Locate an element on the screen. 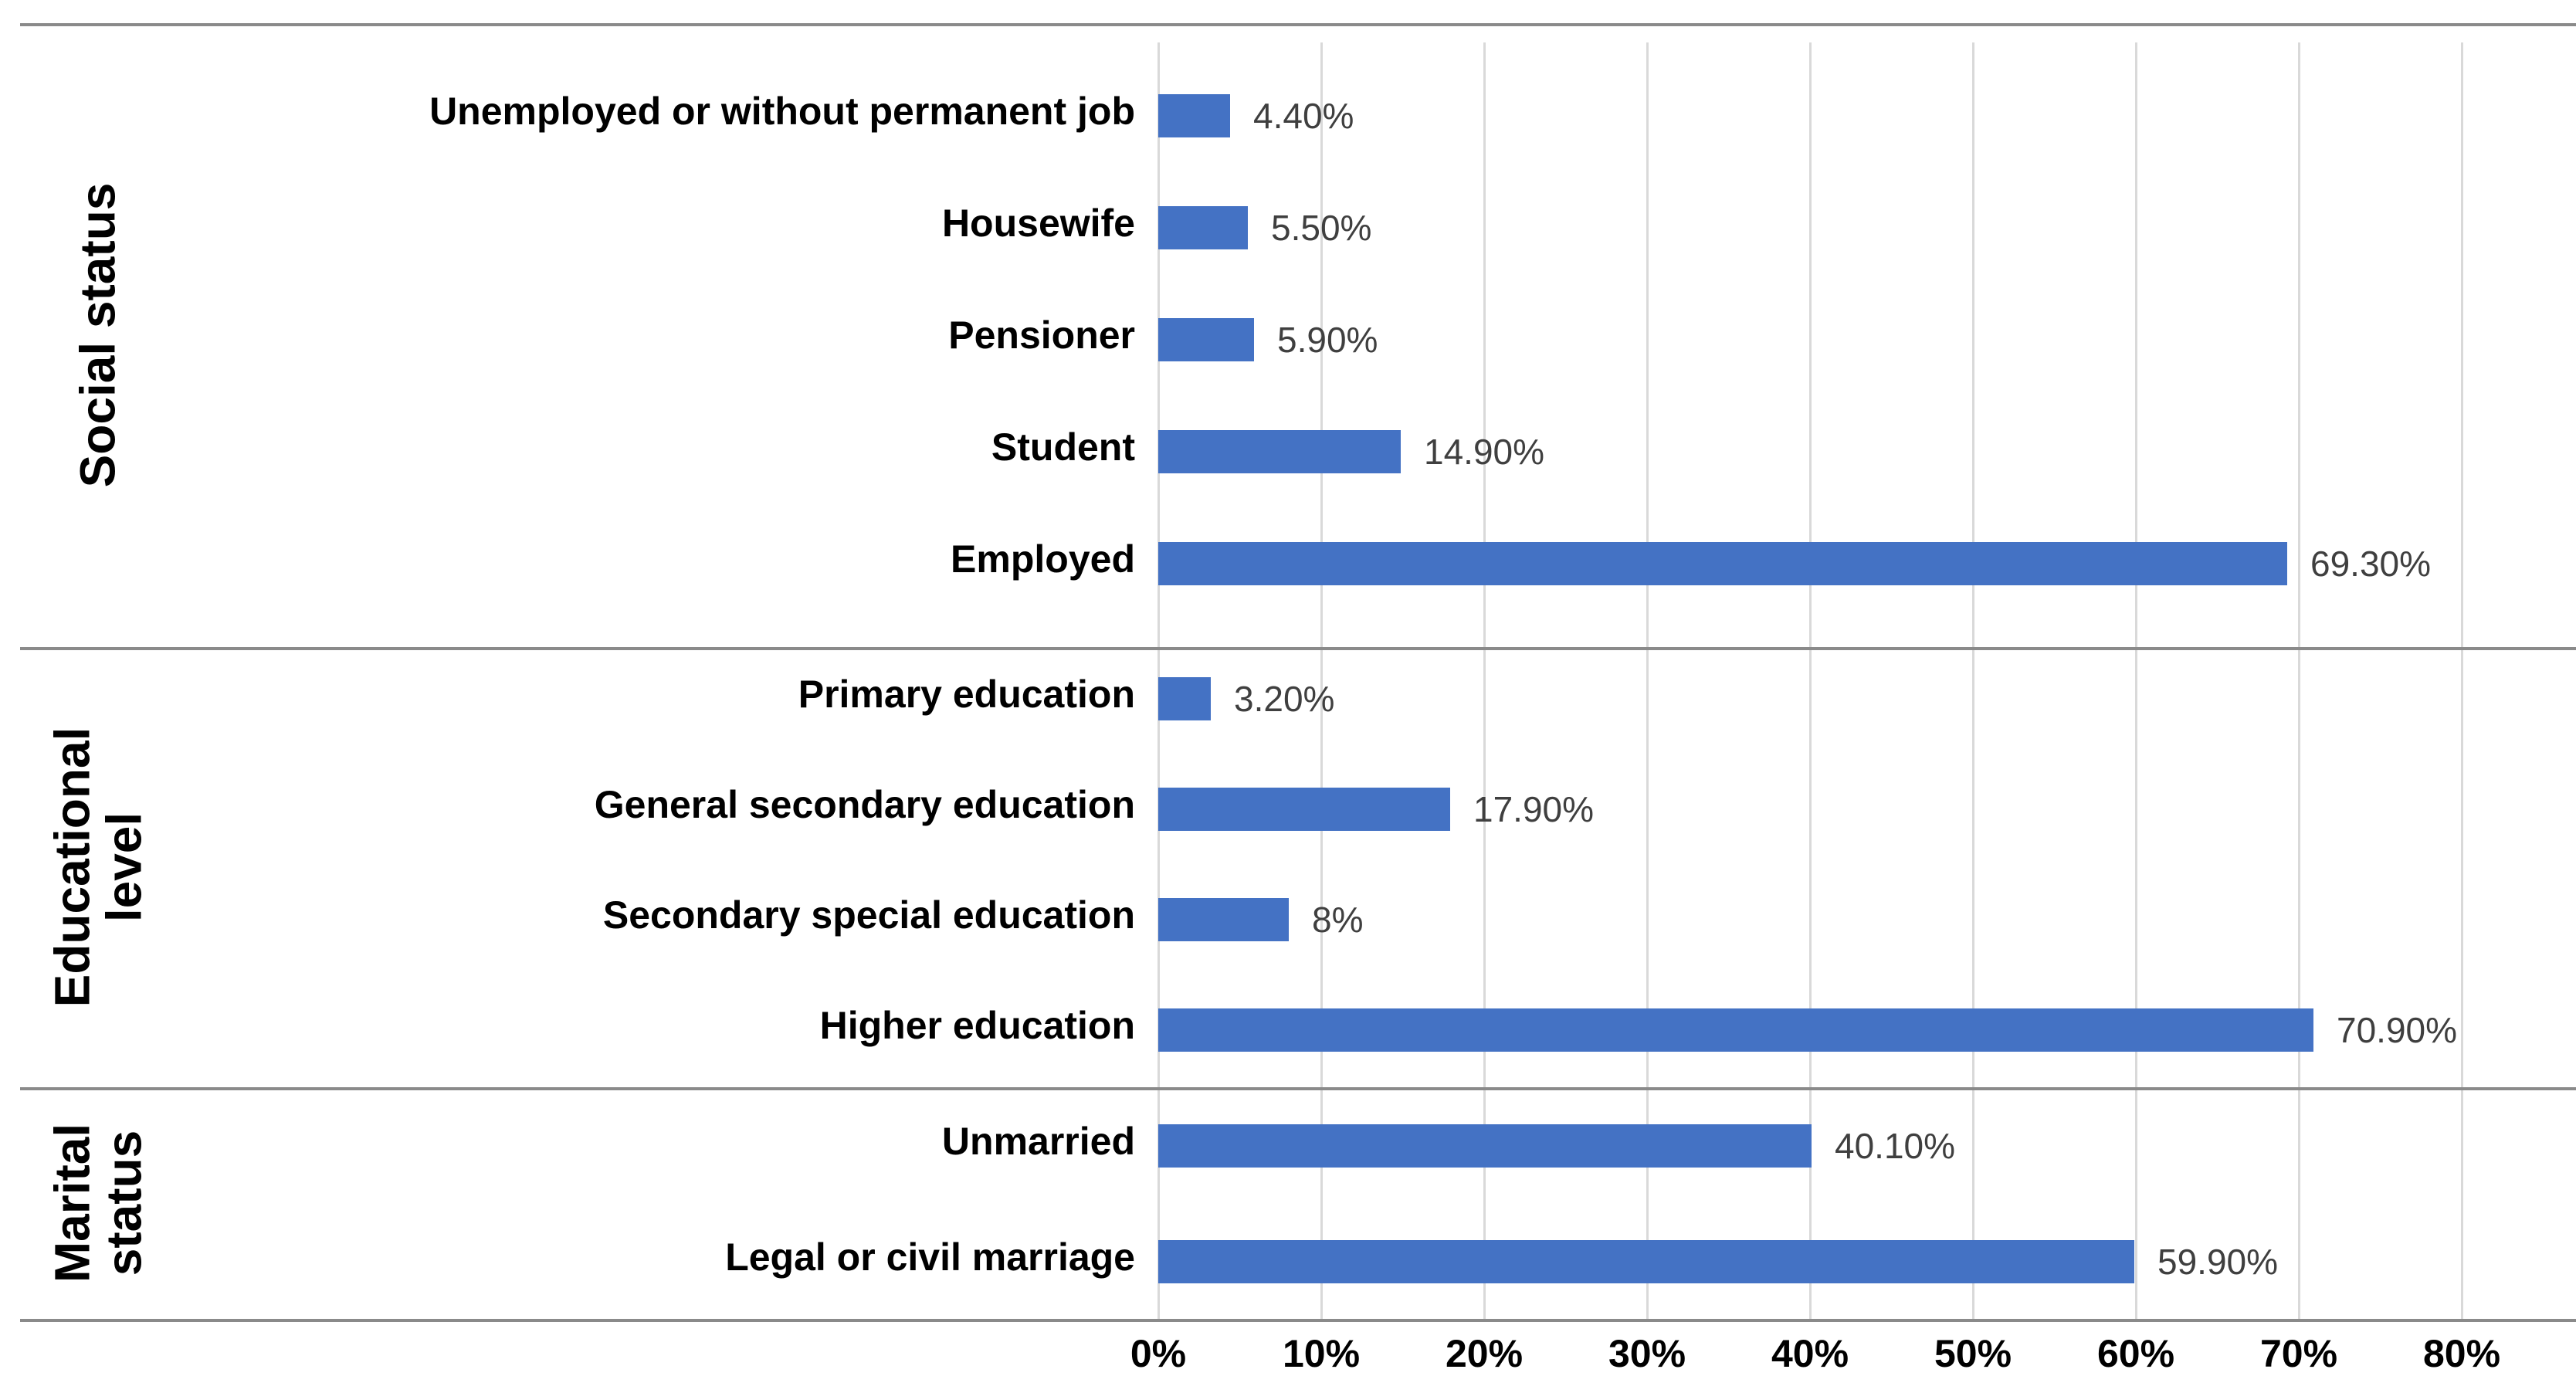  value-label: 14.90% is located at coordinates (1484, 452).